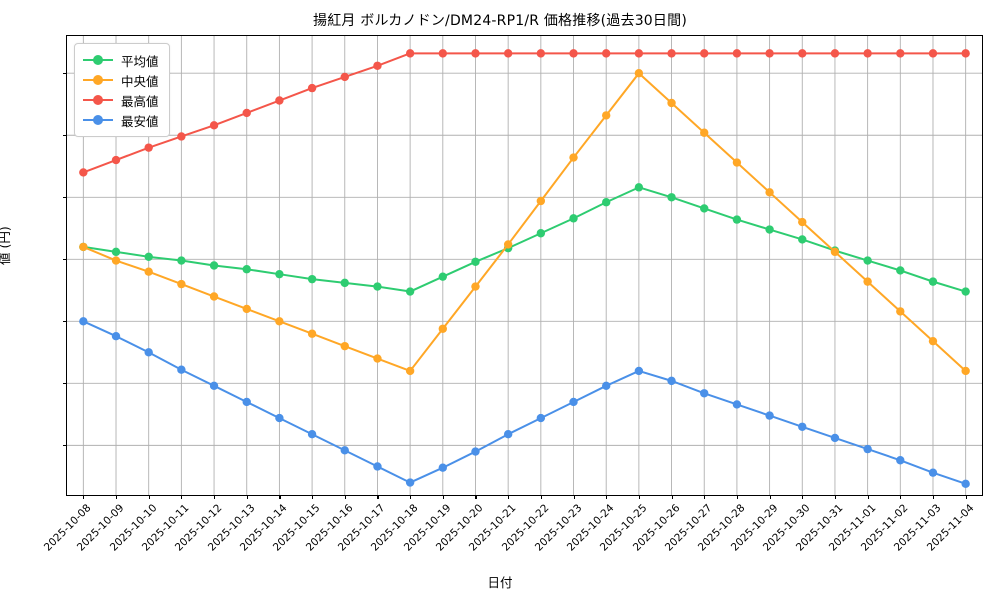 The height and width of the screenshot is (600, 1000). I want to click on legend-item-3: 最安値, so click(121, 120).